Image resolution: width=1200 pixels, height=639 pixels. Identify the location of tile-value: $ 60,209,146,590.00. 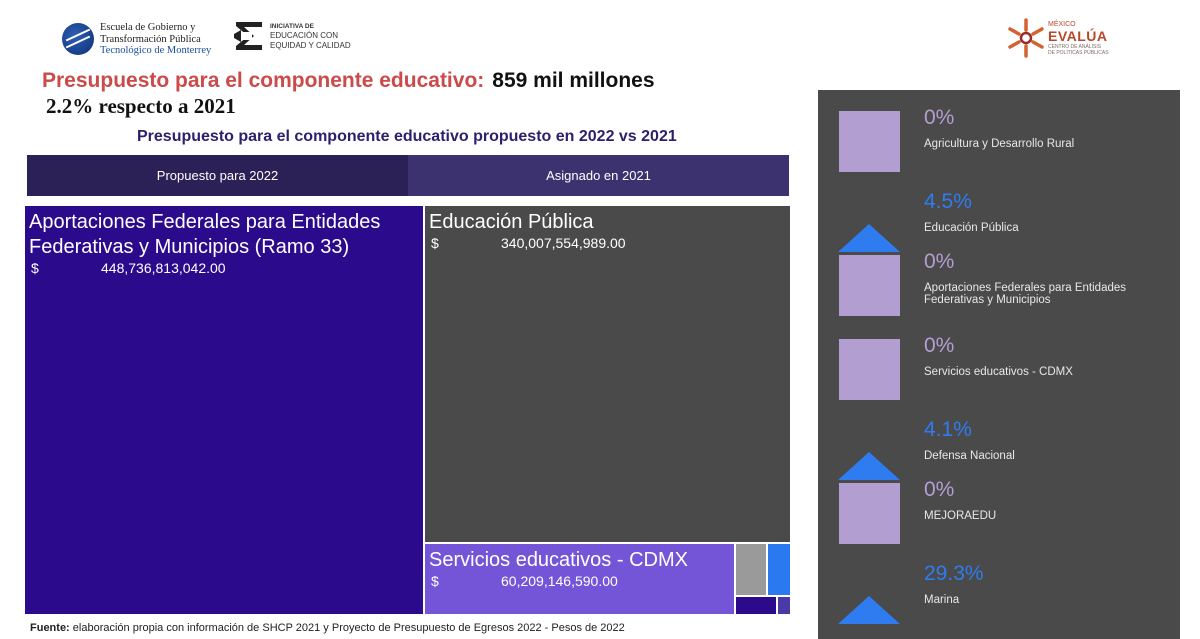
(579, 581).